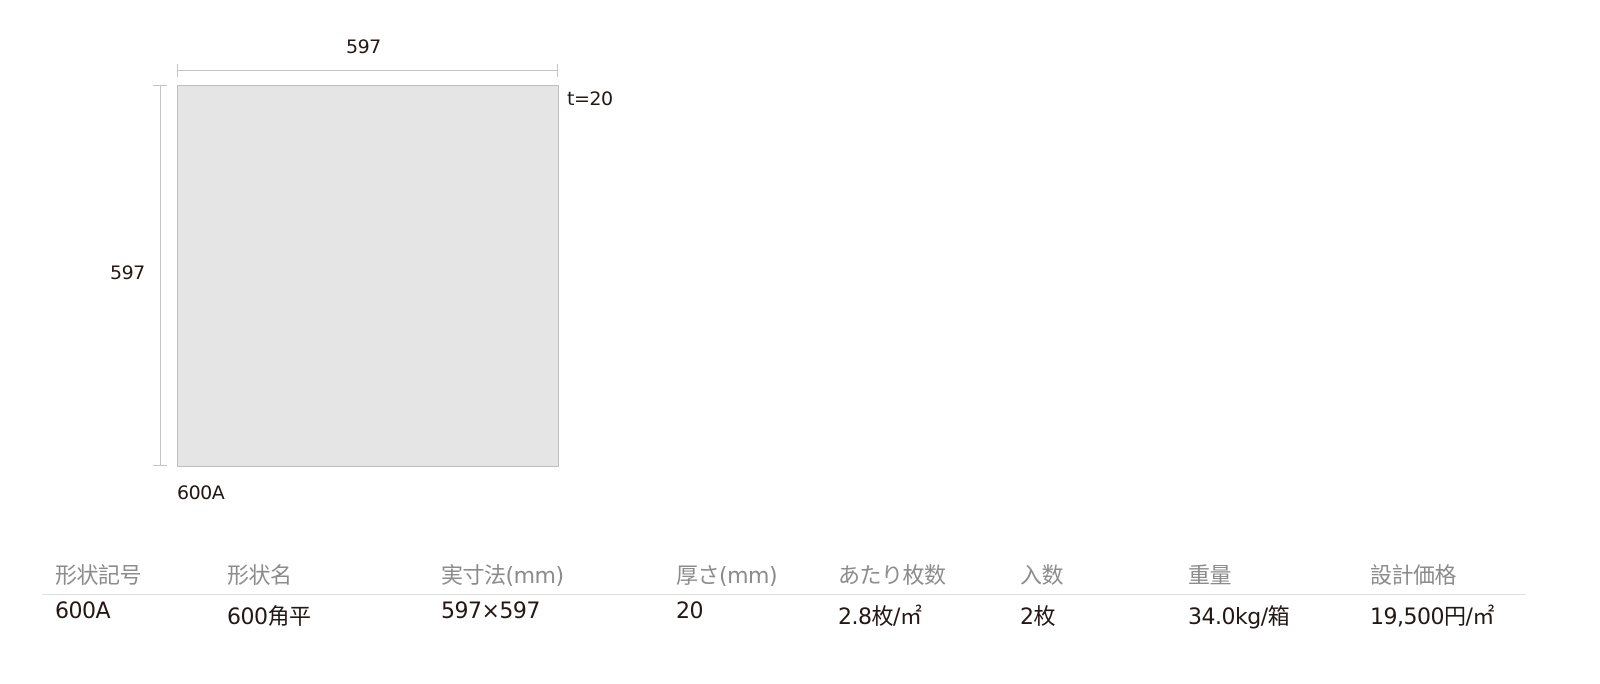 The image size is (1600, 684). I want to click on cell-weight: 34.0kg/箱, so click(1239, 617).